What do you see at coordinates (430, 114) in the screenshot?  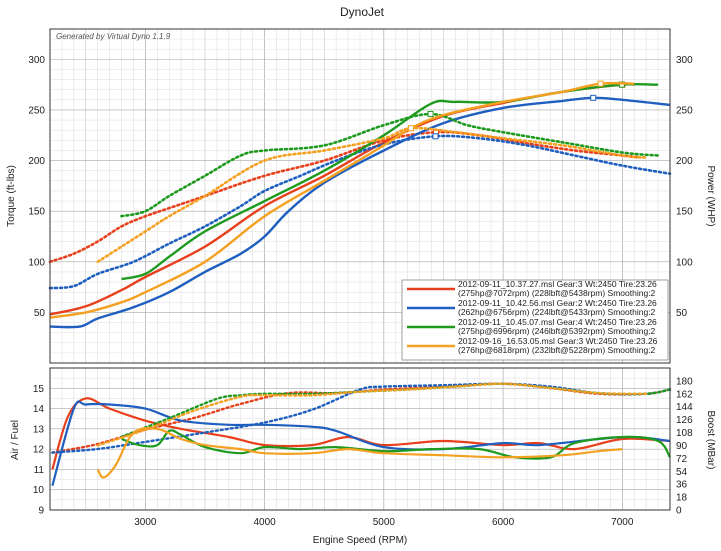 I see `run-3-torque-peak-marker` at bounding box center [430, 114].